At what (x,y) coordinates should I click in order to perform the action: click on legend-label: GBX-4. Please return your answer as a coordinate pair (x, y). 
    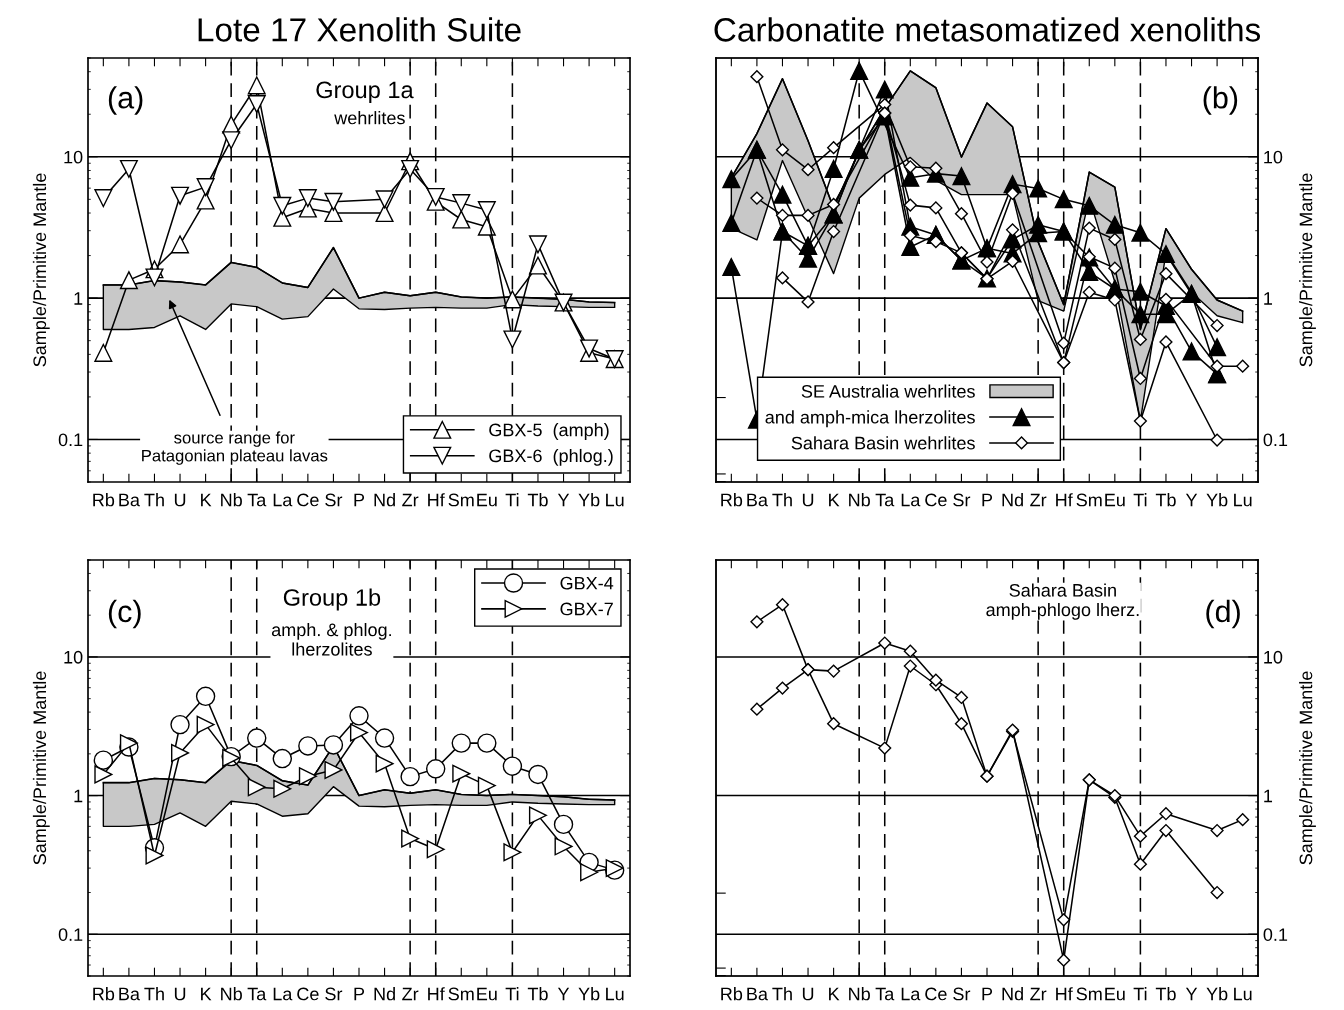
    Looking at the image, I should click on (587, 583).